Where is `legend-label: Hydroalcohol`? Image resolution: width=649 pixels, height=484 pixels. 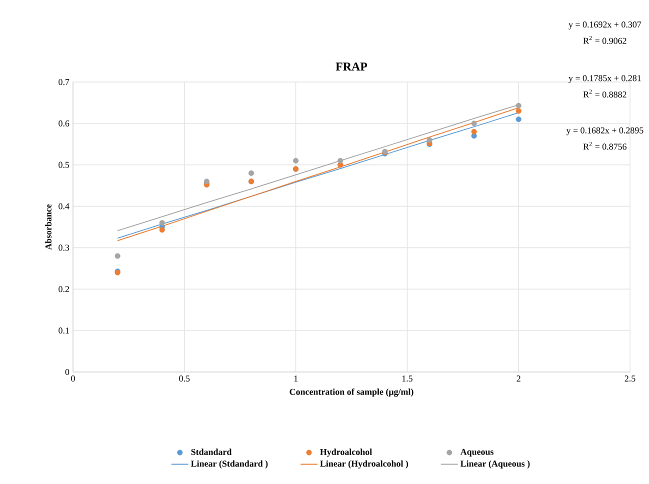
legend-label: Hydroalcohol is located at coordinates (346, 452).